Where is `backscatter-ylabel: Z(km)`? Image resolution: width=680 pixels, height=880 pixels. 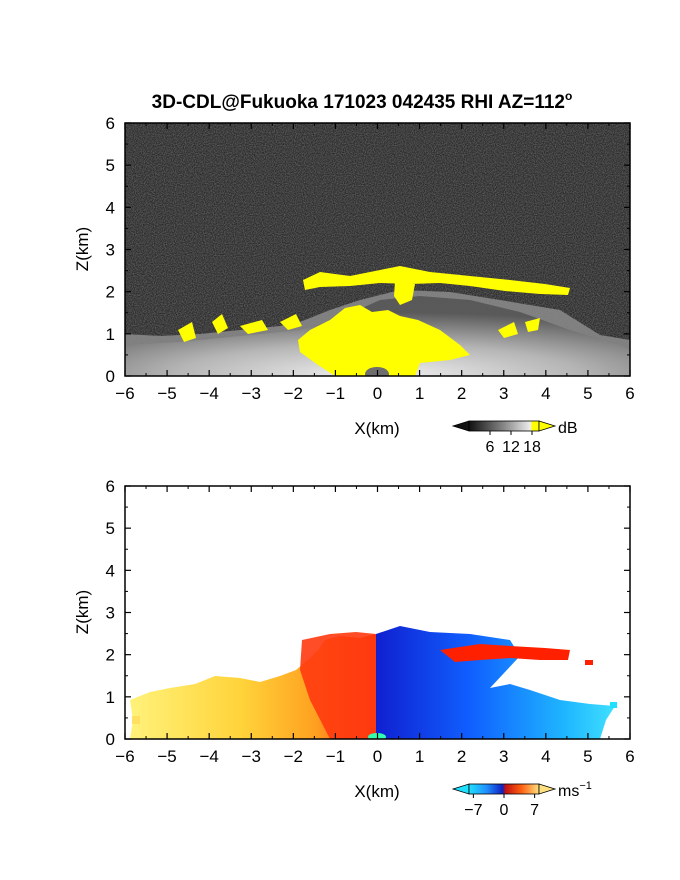
backscatter-ylabel: Z(km) is located at coordinates (82, 249).